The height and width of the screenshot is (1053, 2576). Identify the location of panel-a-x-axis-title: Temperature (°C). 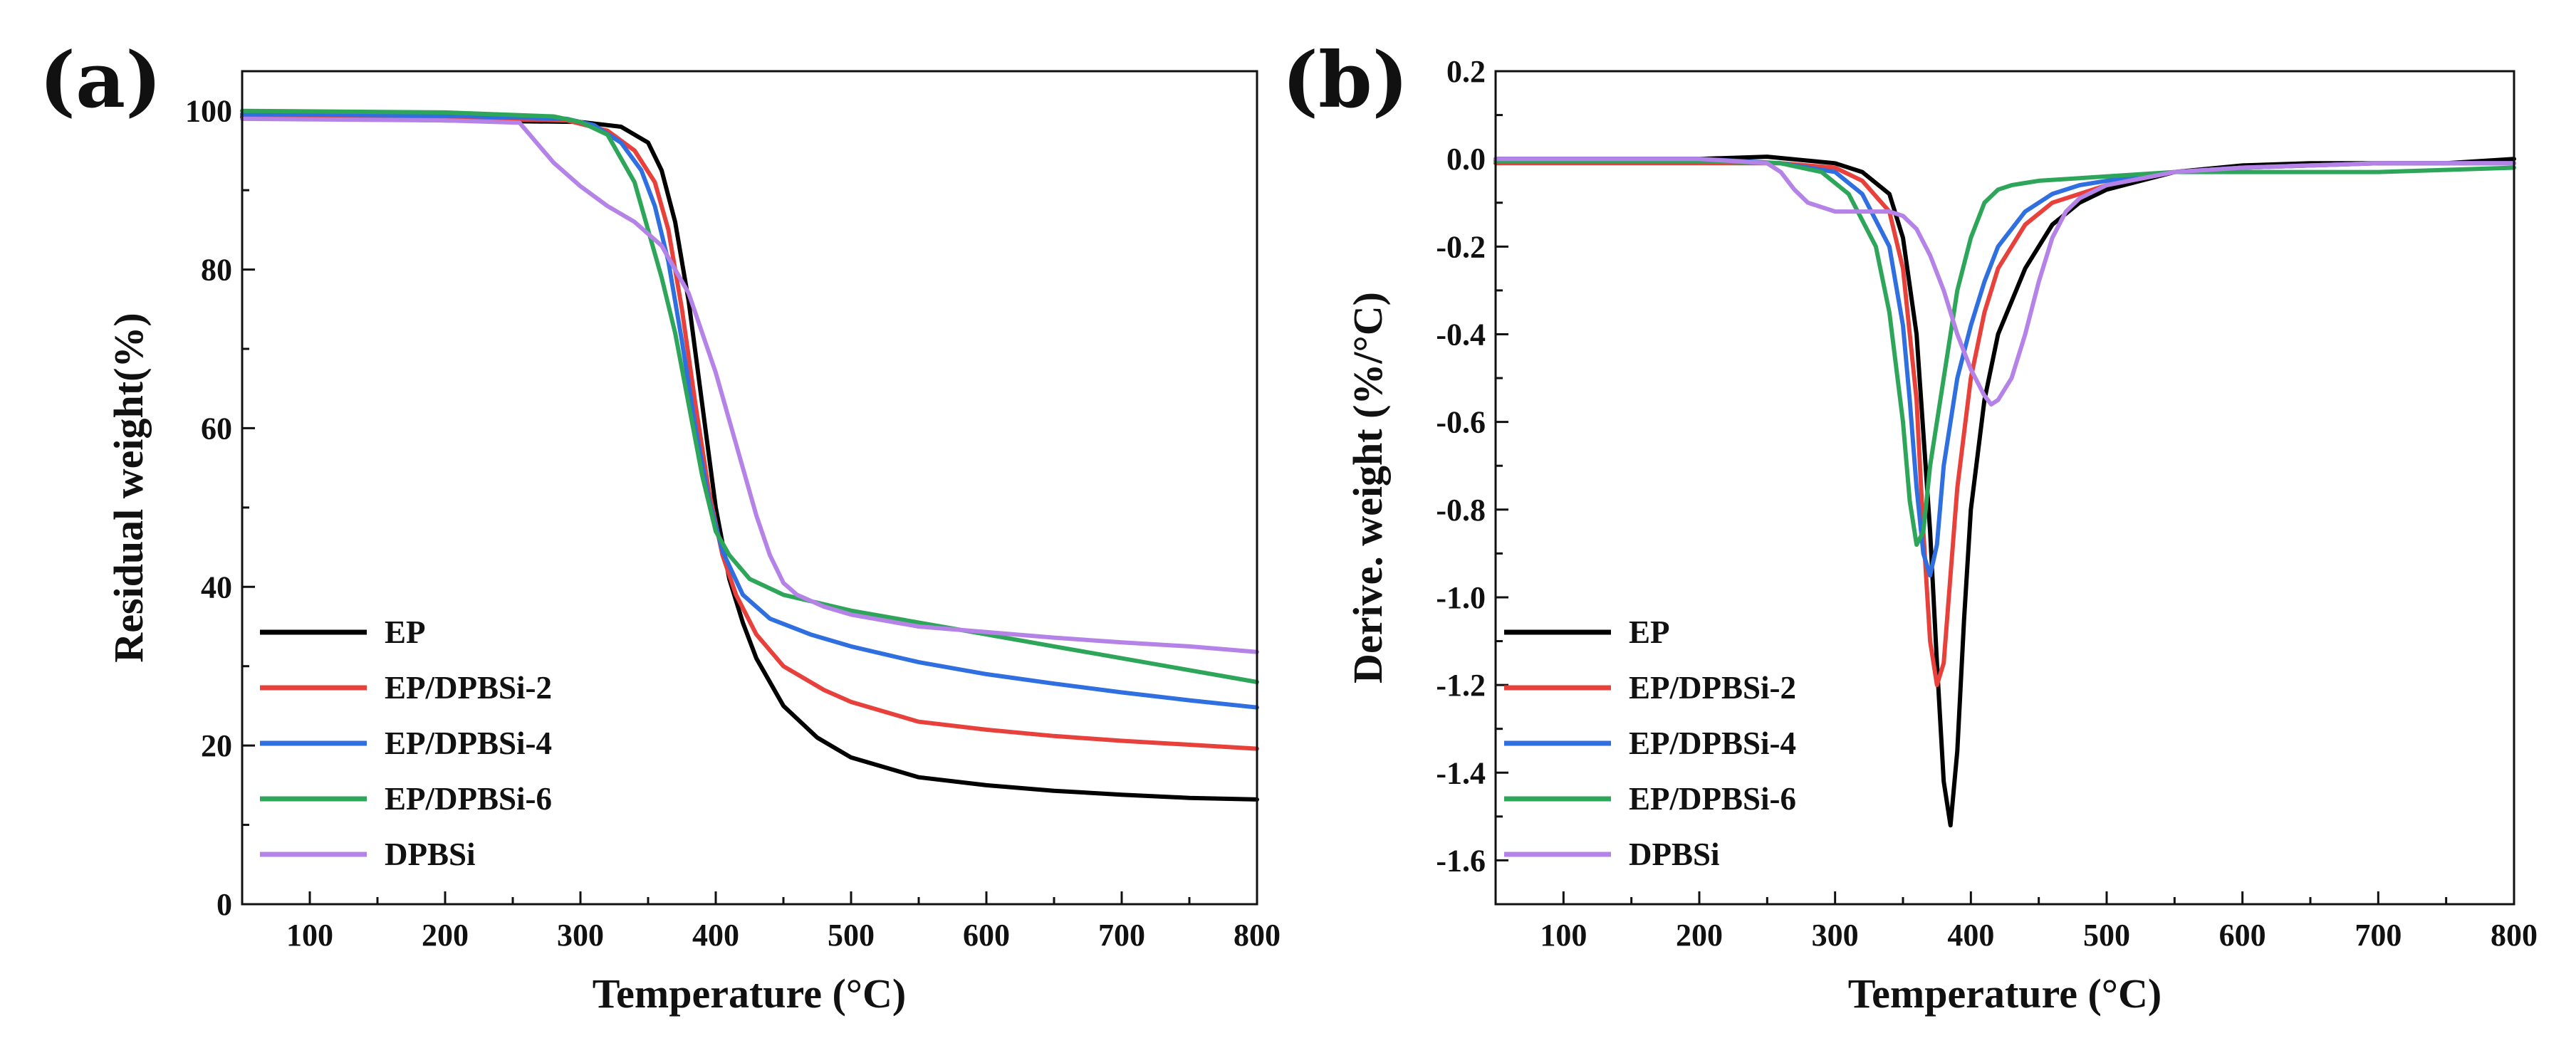
(749, 993).